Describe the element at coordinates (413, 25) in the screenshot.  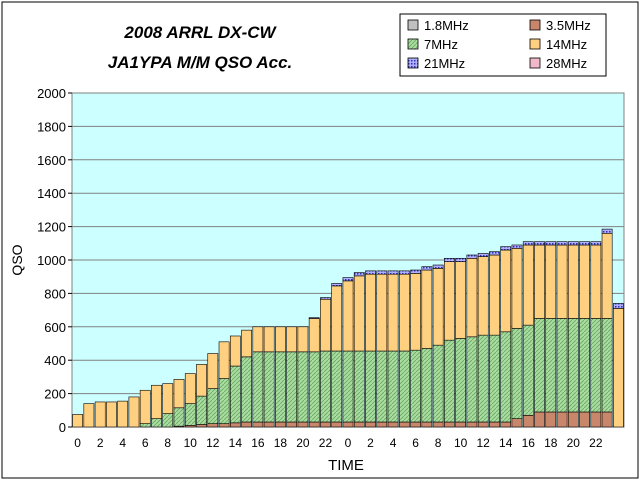
I see `legend-swatch` at that location.